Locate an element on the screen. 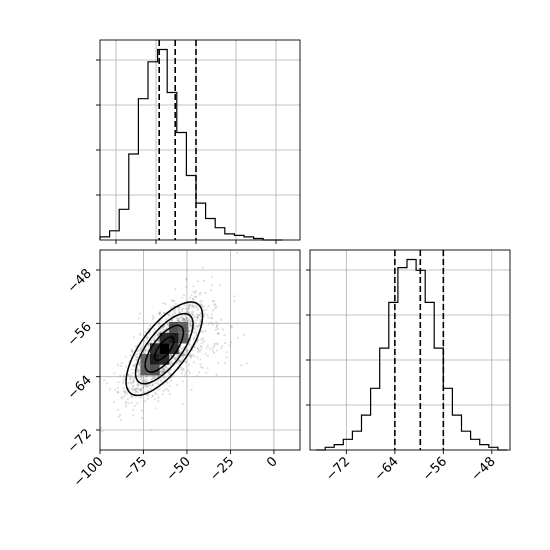  scatter-x-tick-label: 0 is located at coordinates (272, 462).